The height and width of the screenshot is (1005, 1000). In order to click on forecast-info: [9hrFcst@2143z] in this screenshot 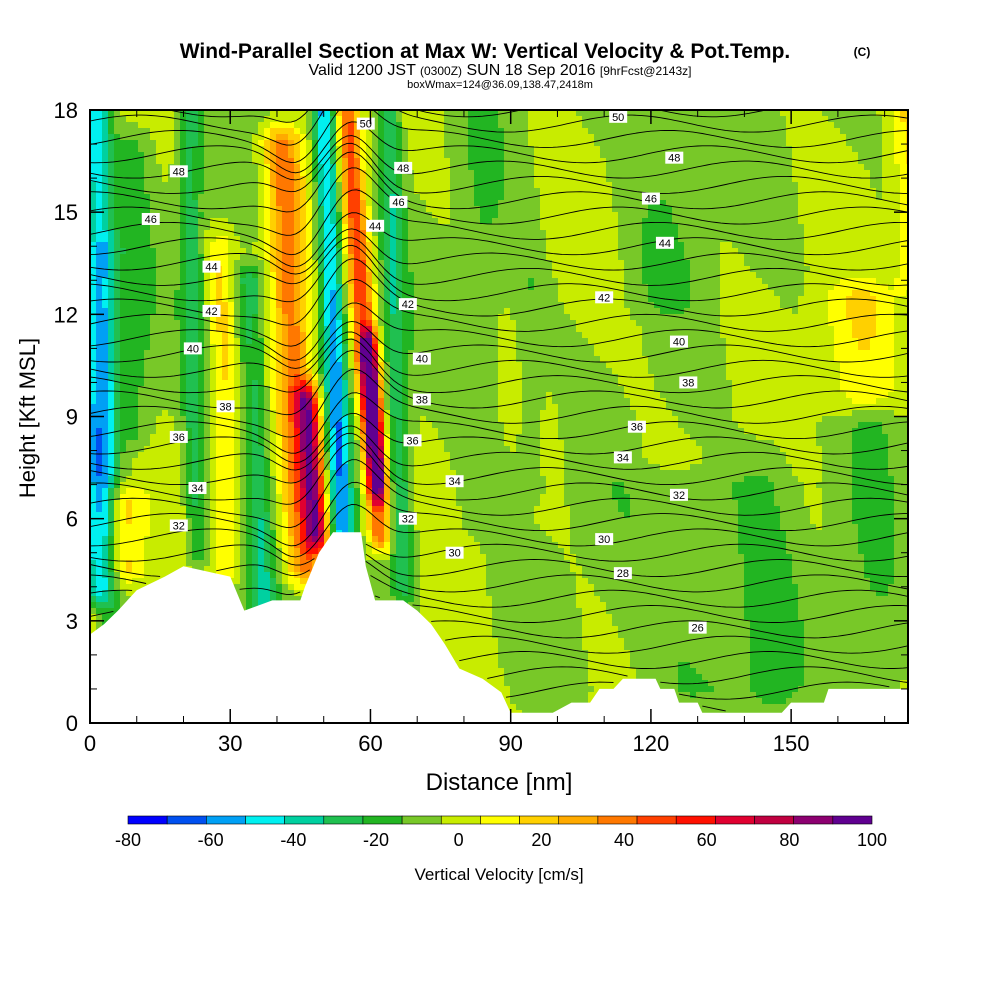, I will do `click(646, 71)`.